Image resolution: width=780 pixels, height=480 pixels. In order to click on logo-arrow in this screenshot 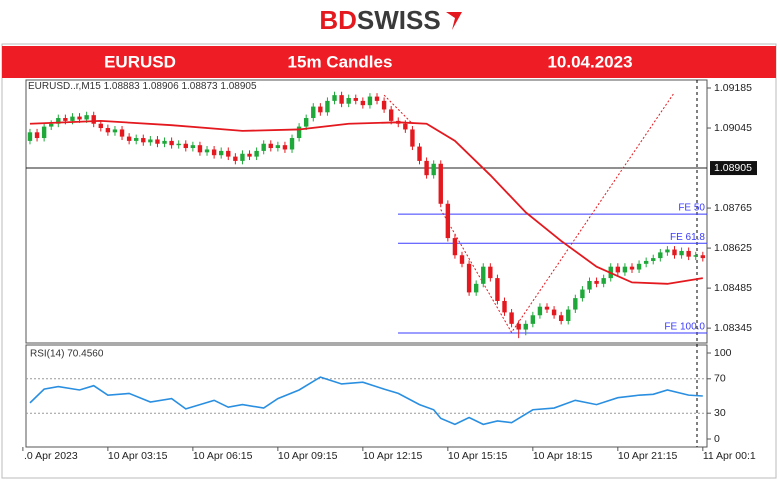, I will do `click(454, 21)`.